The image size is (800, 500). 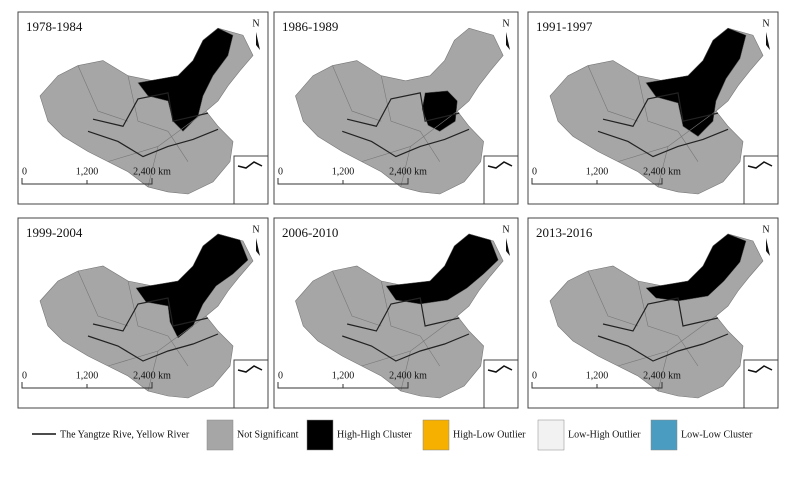 I want to click on panel-title: 2006-2010, so click(x=310, y=232).